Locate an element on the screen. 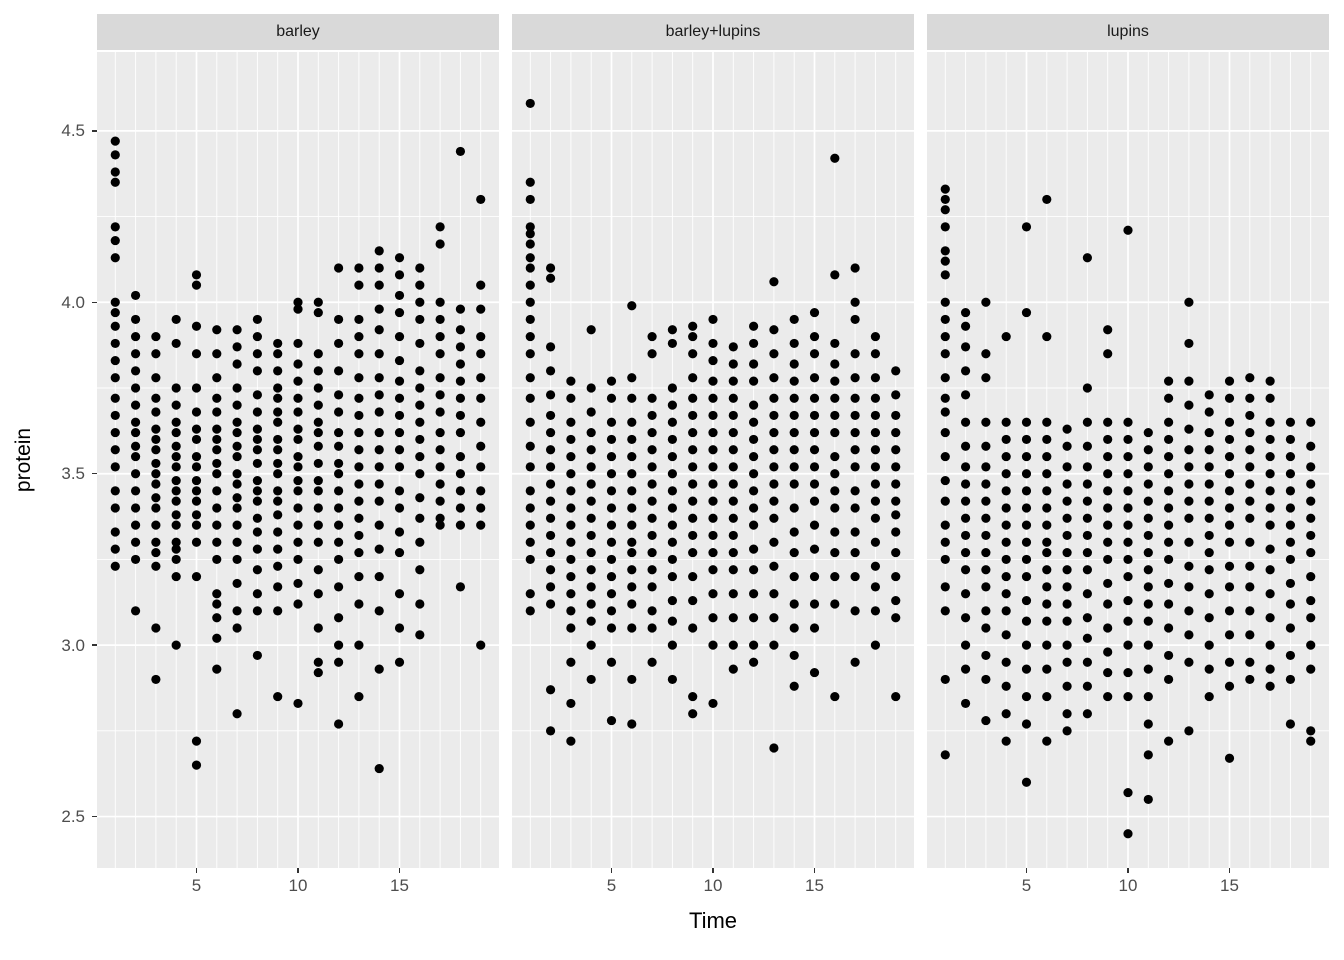 This screenshot has width=1344, height=960. x-tick-mark is located at coordinates (1026, 870).